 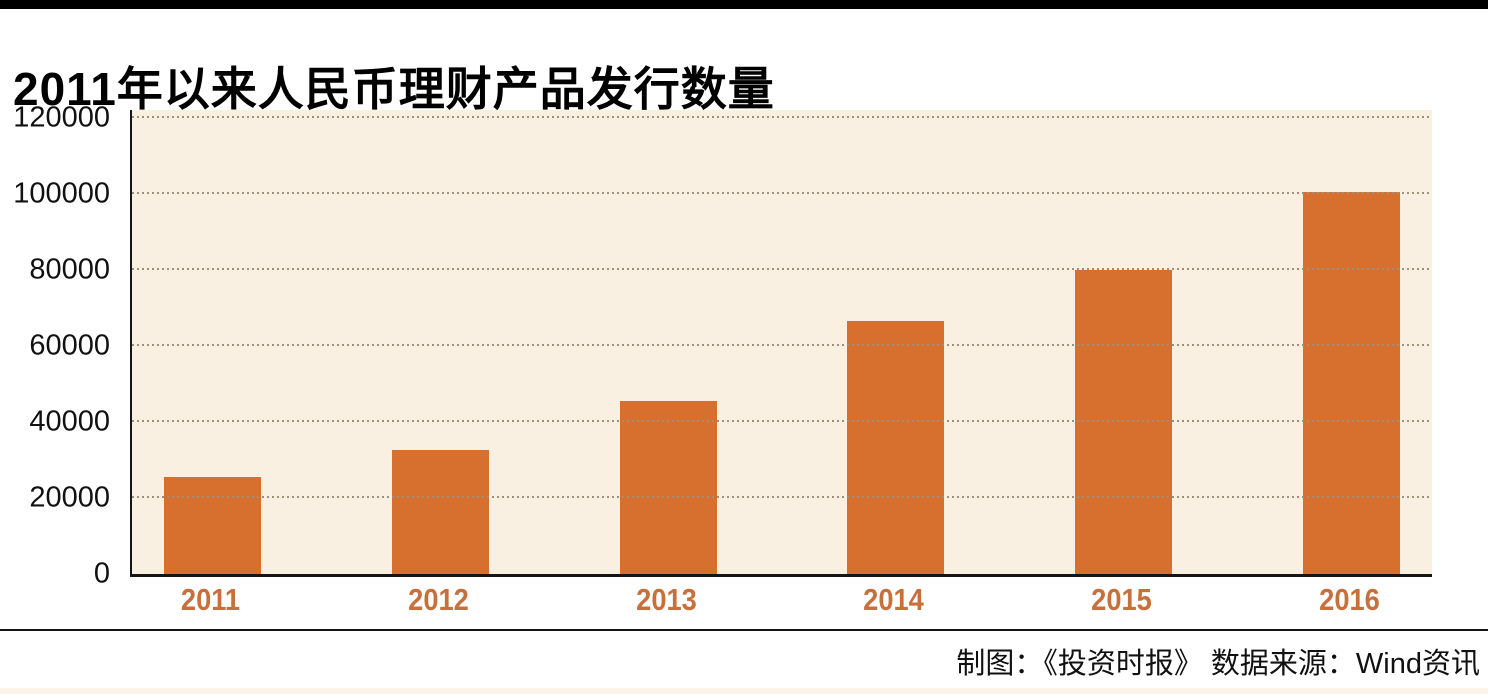 What do you see at coordinates (744, 691) in the screenshot?
I see `bottom-accent-strip` at bounding box center [744, 691].